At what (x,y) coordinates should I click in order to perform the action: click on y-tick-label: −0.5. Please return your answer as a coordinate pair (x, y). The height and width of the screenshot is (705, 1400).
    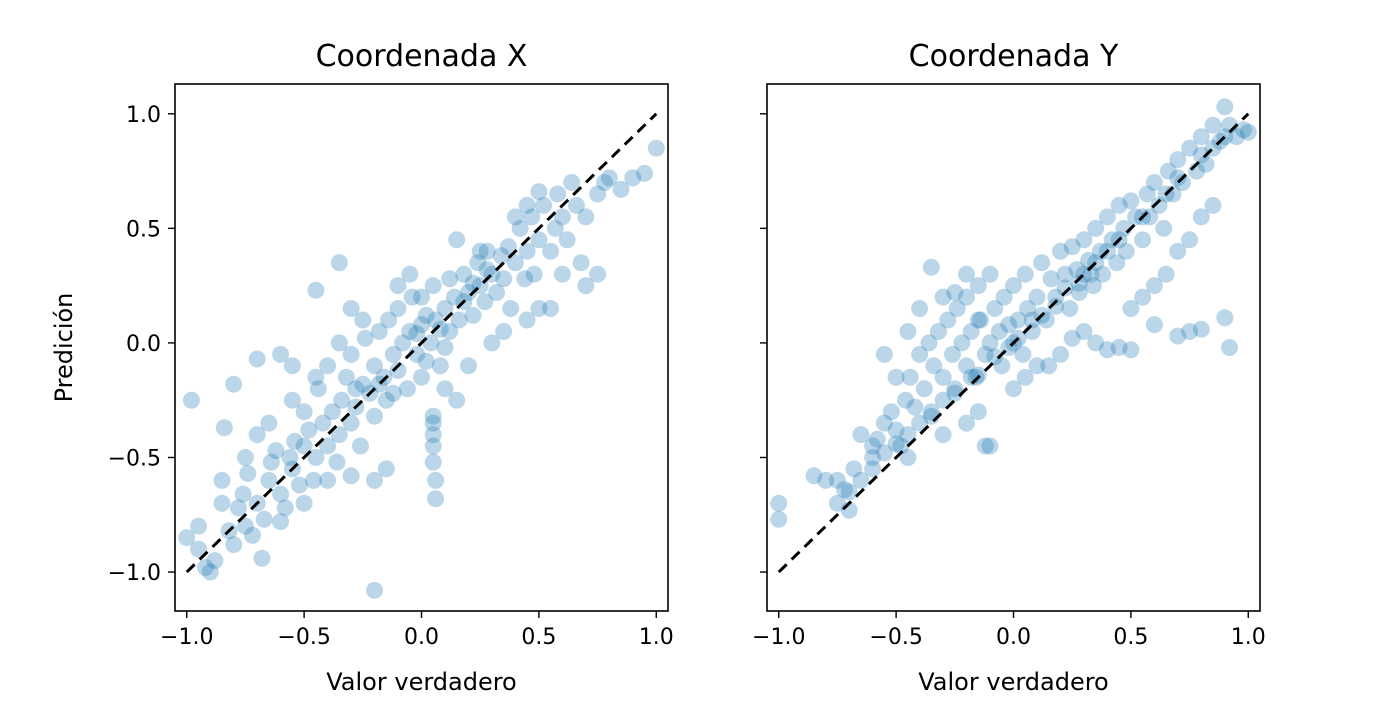
    Looking at the image, I should click on (134, 458).